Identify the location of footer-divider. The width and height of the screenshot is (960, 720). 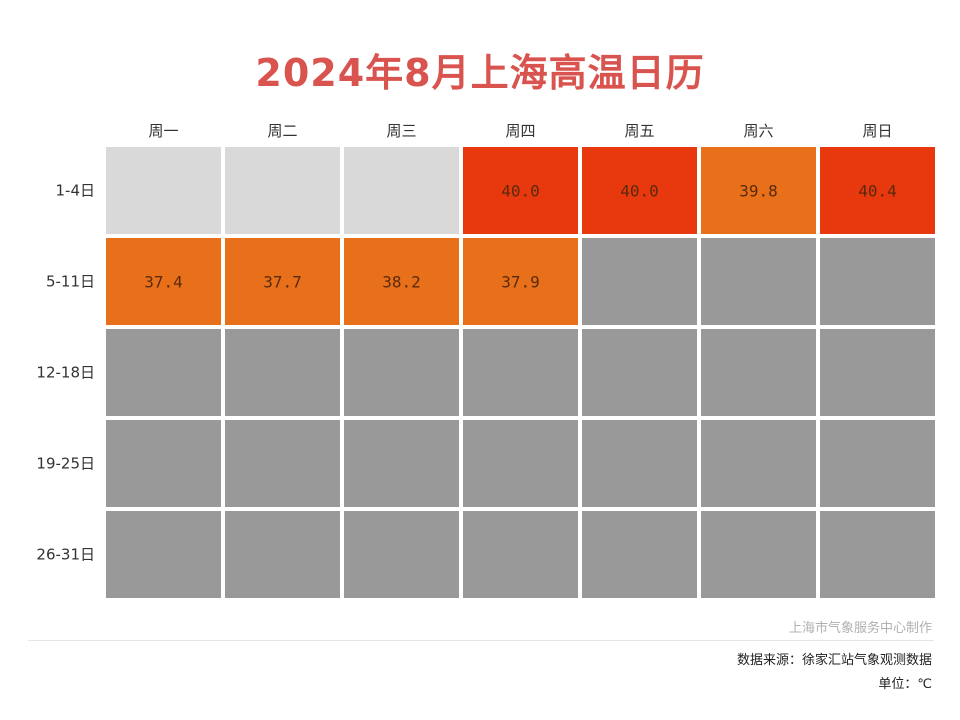
(481, 640).